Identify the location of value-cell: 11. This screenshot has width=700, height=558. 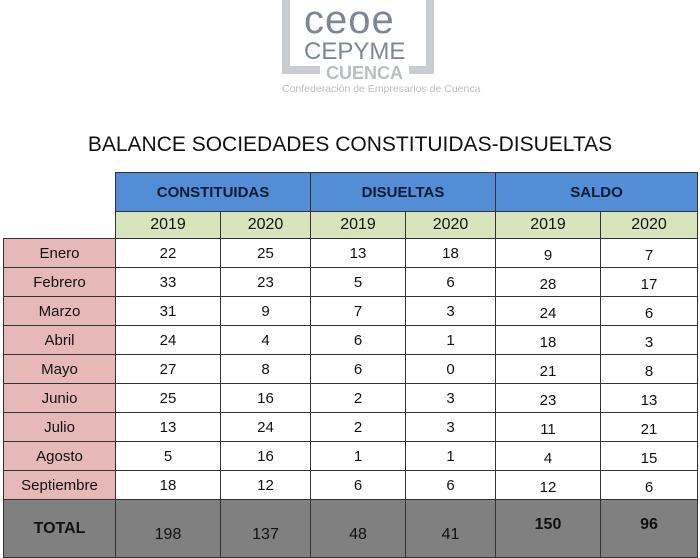
(548, 427).